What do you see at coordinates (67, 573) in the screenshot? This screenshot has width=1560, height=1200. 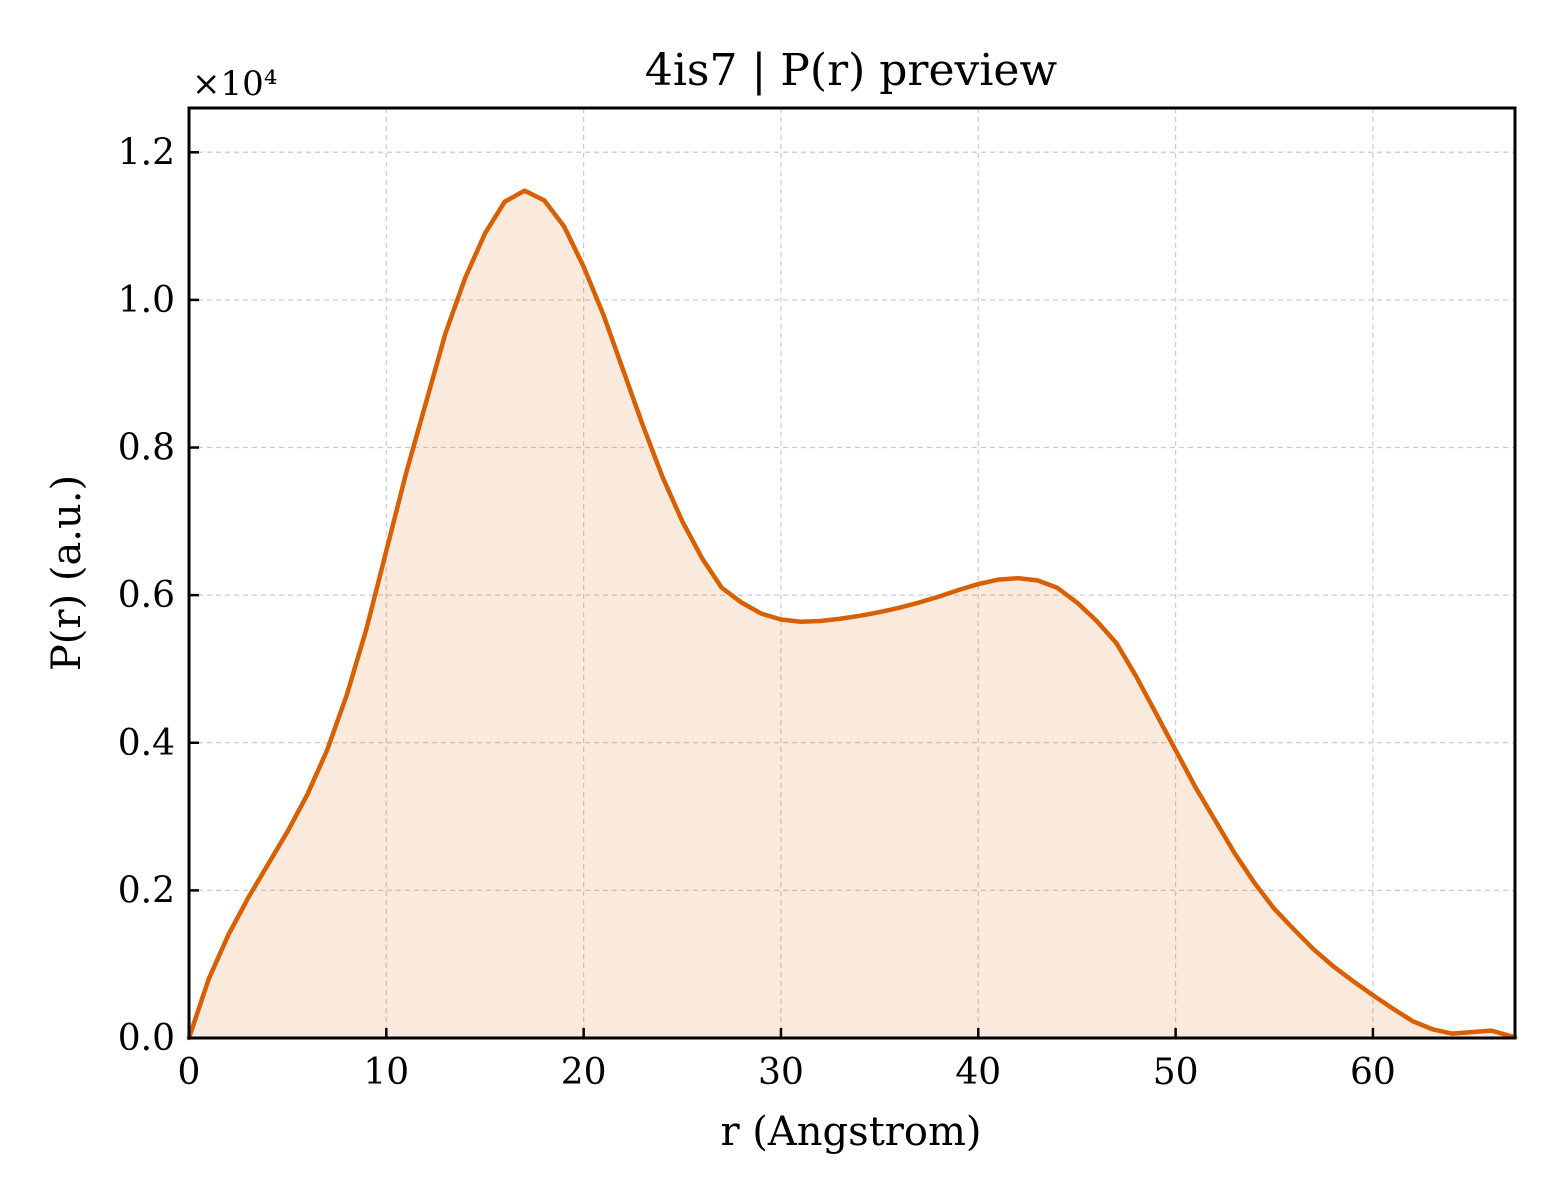 I see `y-axis-title: P(r) (a.u.)` at bounding box center [67, 573].